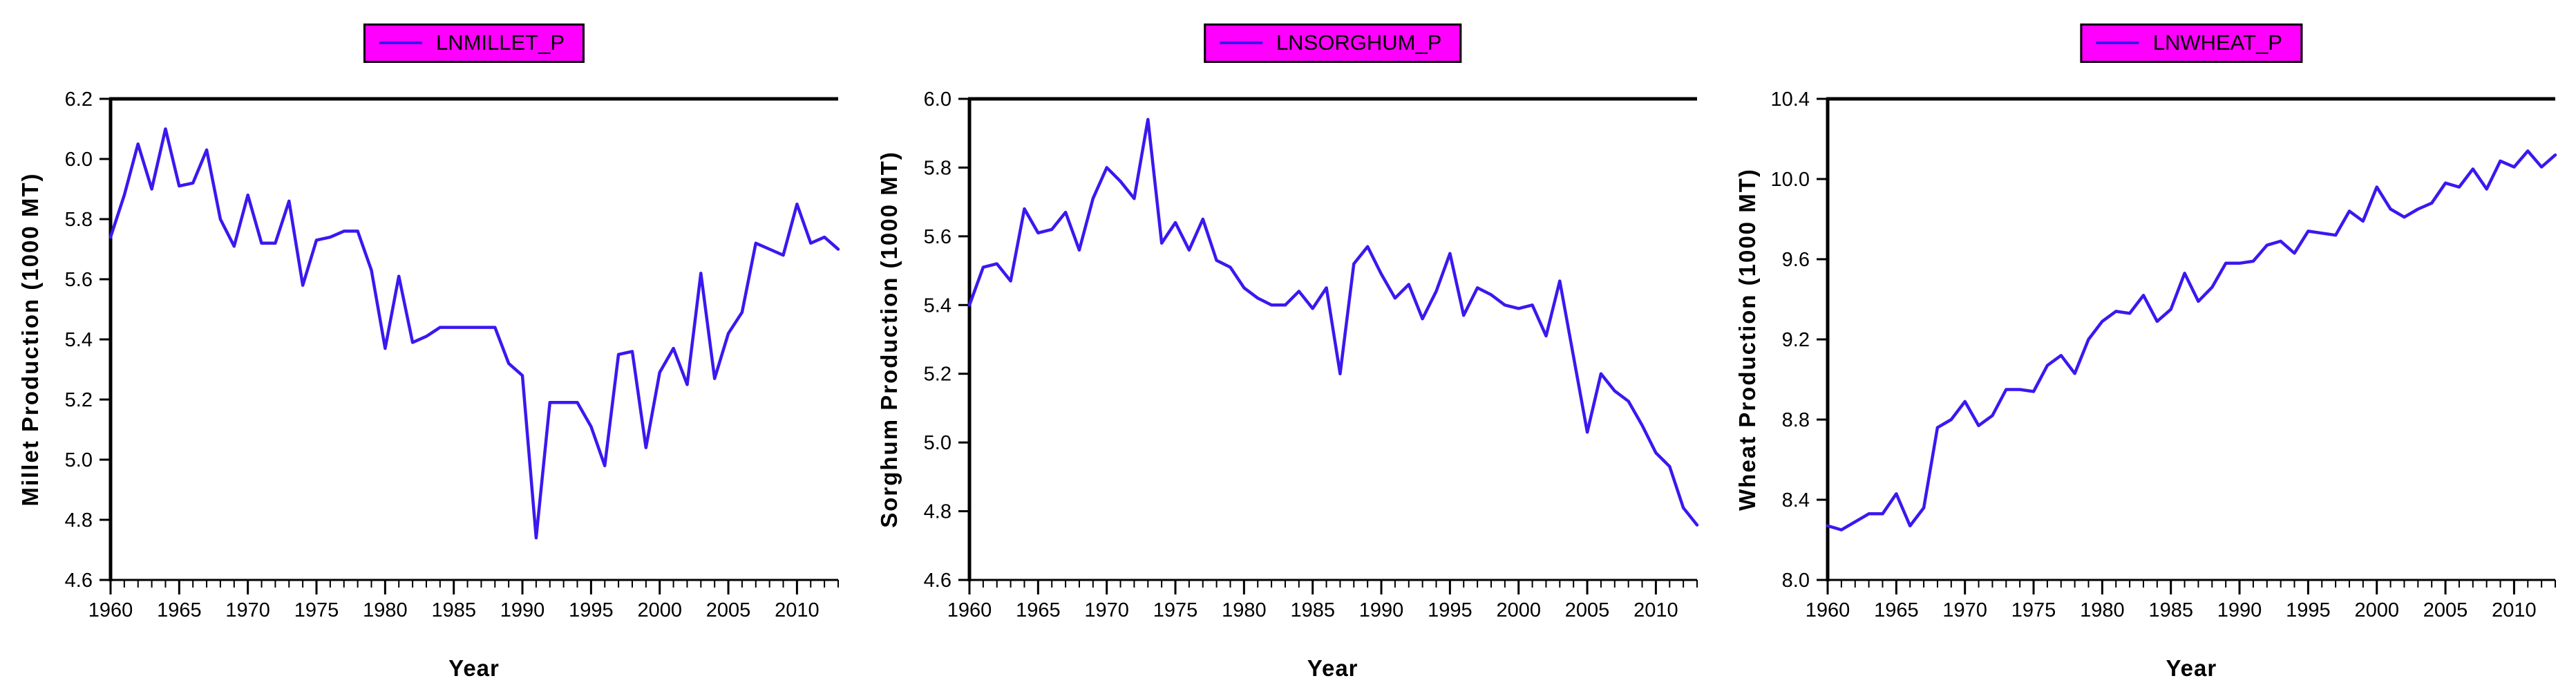 This screenshot has width=2576, height=694. Describe the element at coordinates (1747, 340) in the screenshot. I see `y-axis-title: Wheat Production (1000 MT)` at that location.